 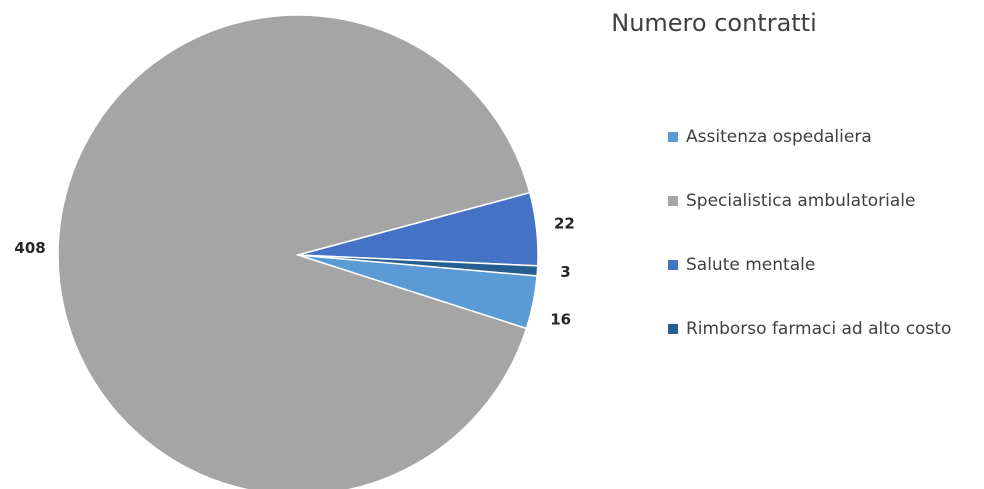 I want to click on data-label: 3, so click(x=565, y=272).